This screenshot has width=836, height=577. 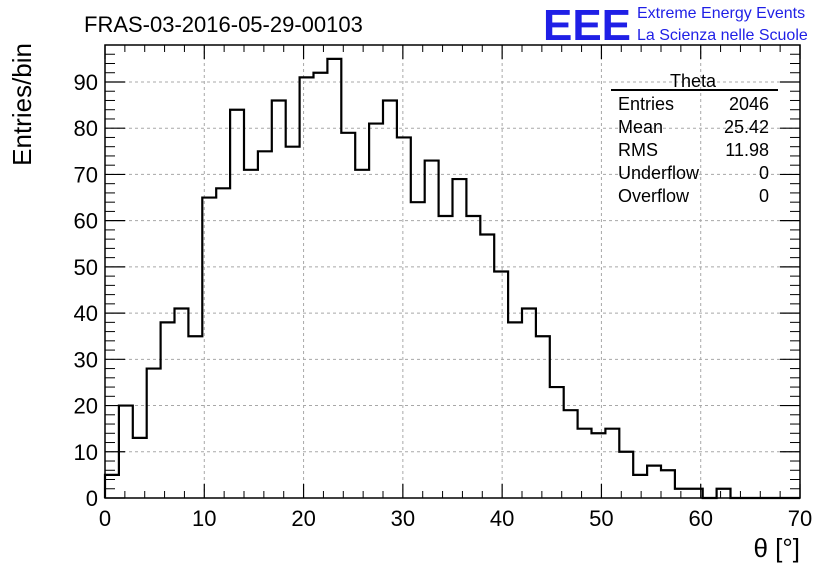 What do you see at coordinates (86, 267) in the screenshot?
I see `y-tick-label: 50` at bounding box center [86, 267].